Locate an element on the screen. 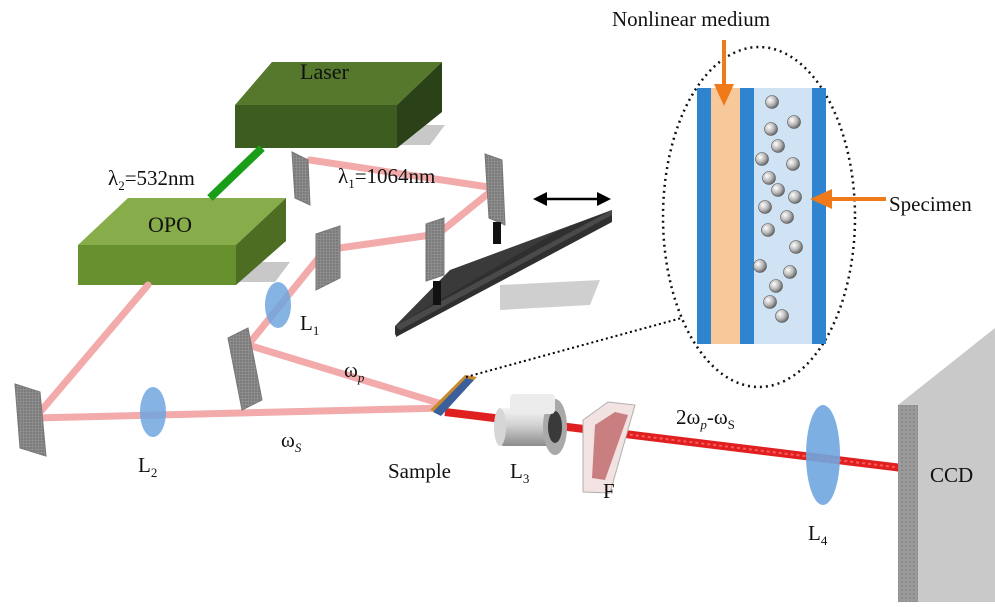 The width and height of the screenshot is (995, 607). sample-label: Sample is located at coordinates (419, 471).